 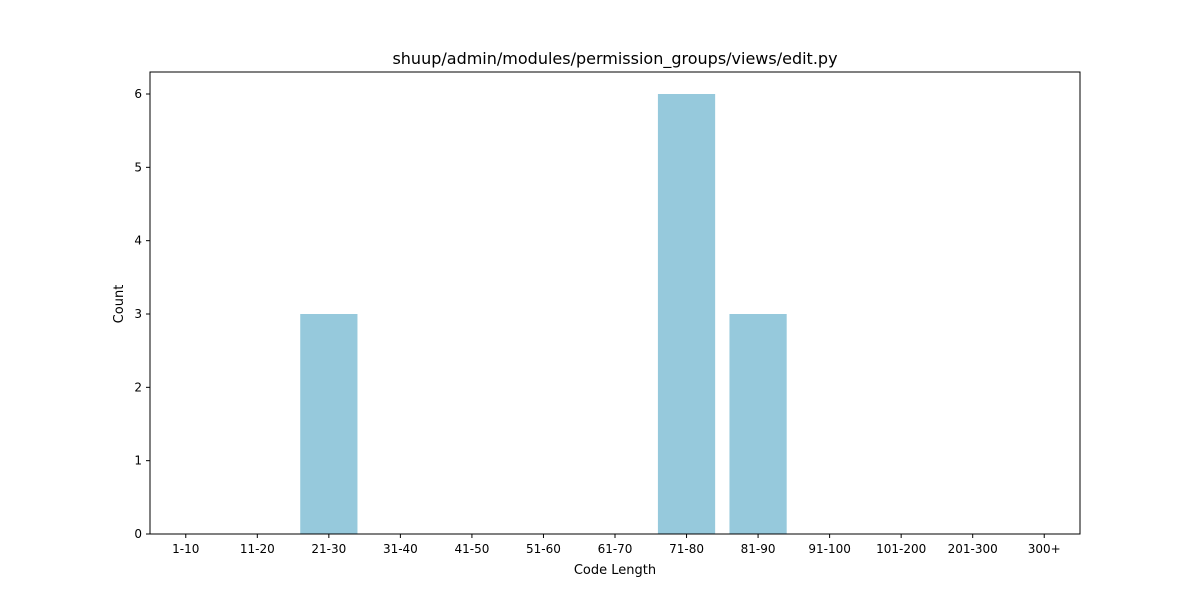 I want to click on x-tick-label: 71-80, so click(x=686, y=549).